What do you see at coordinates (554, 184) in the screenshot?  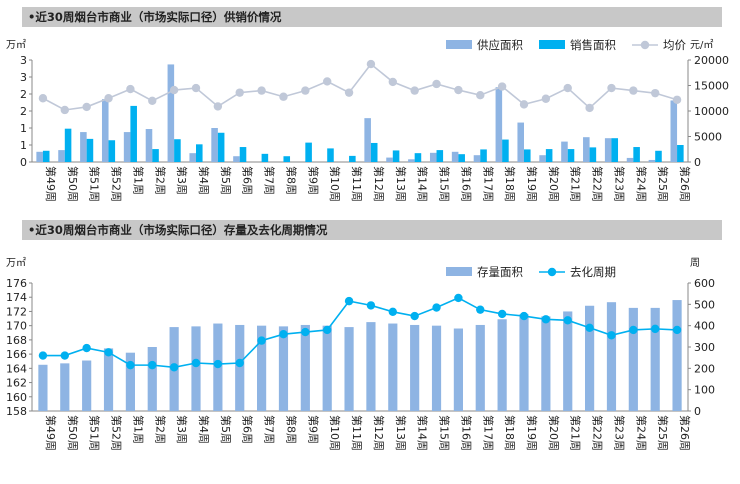 I see `category-label: 第20周` at bounding box center [554, 184].